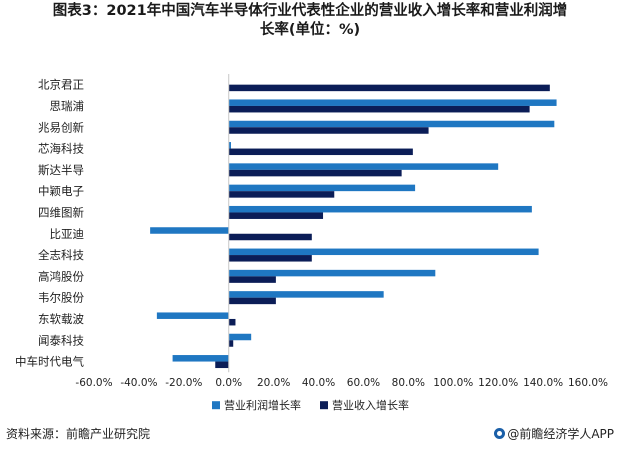  I want to click on legend-label: 营业利润增长率, so click(262, 405).